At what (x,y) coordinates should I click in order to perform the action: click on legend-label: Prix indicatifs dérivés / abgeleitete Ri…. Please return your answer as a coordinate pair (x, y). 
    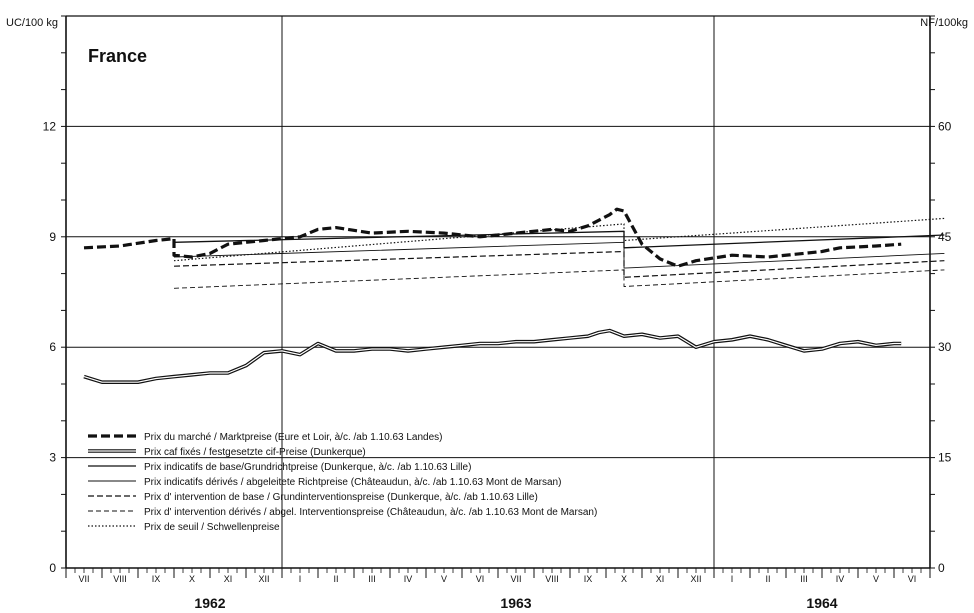
    Looking at the image, I should click on (352, 482).